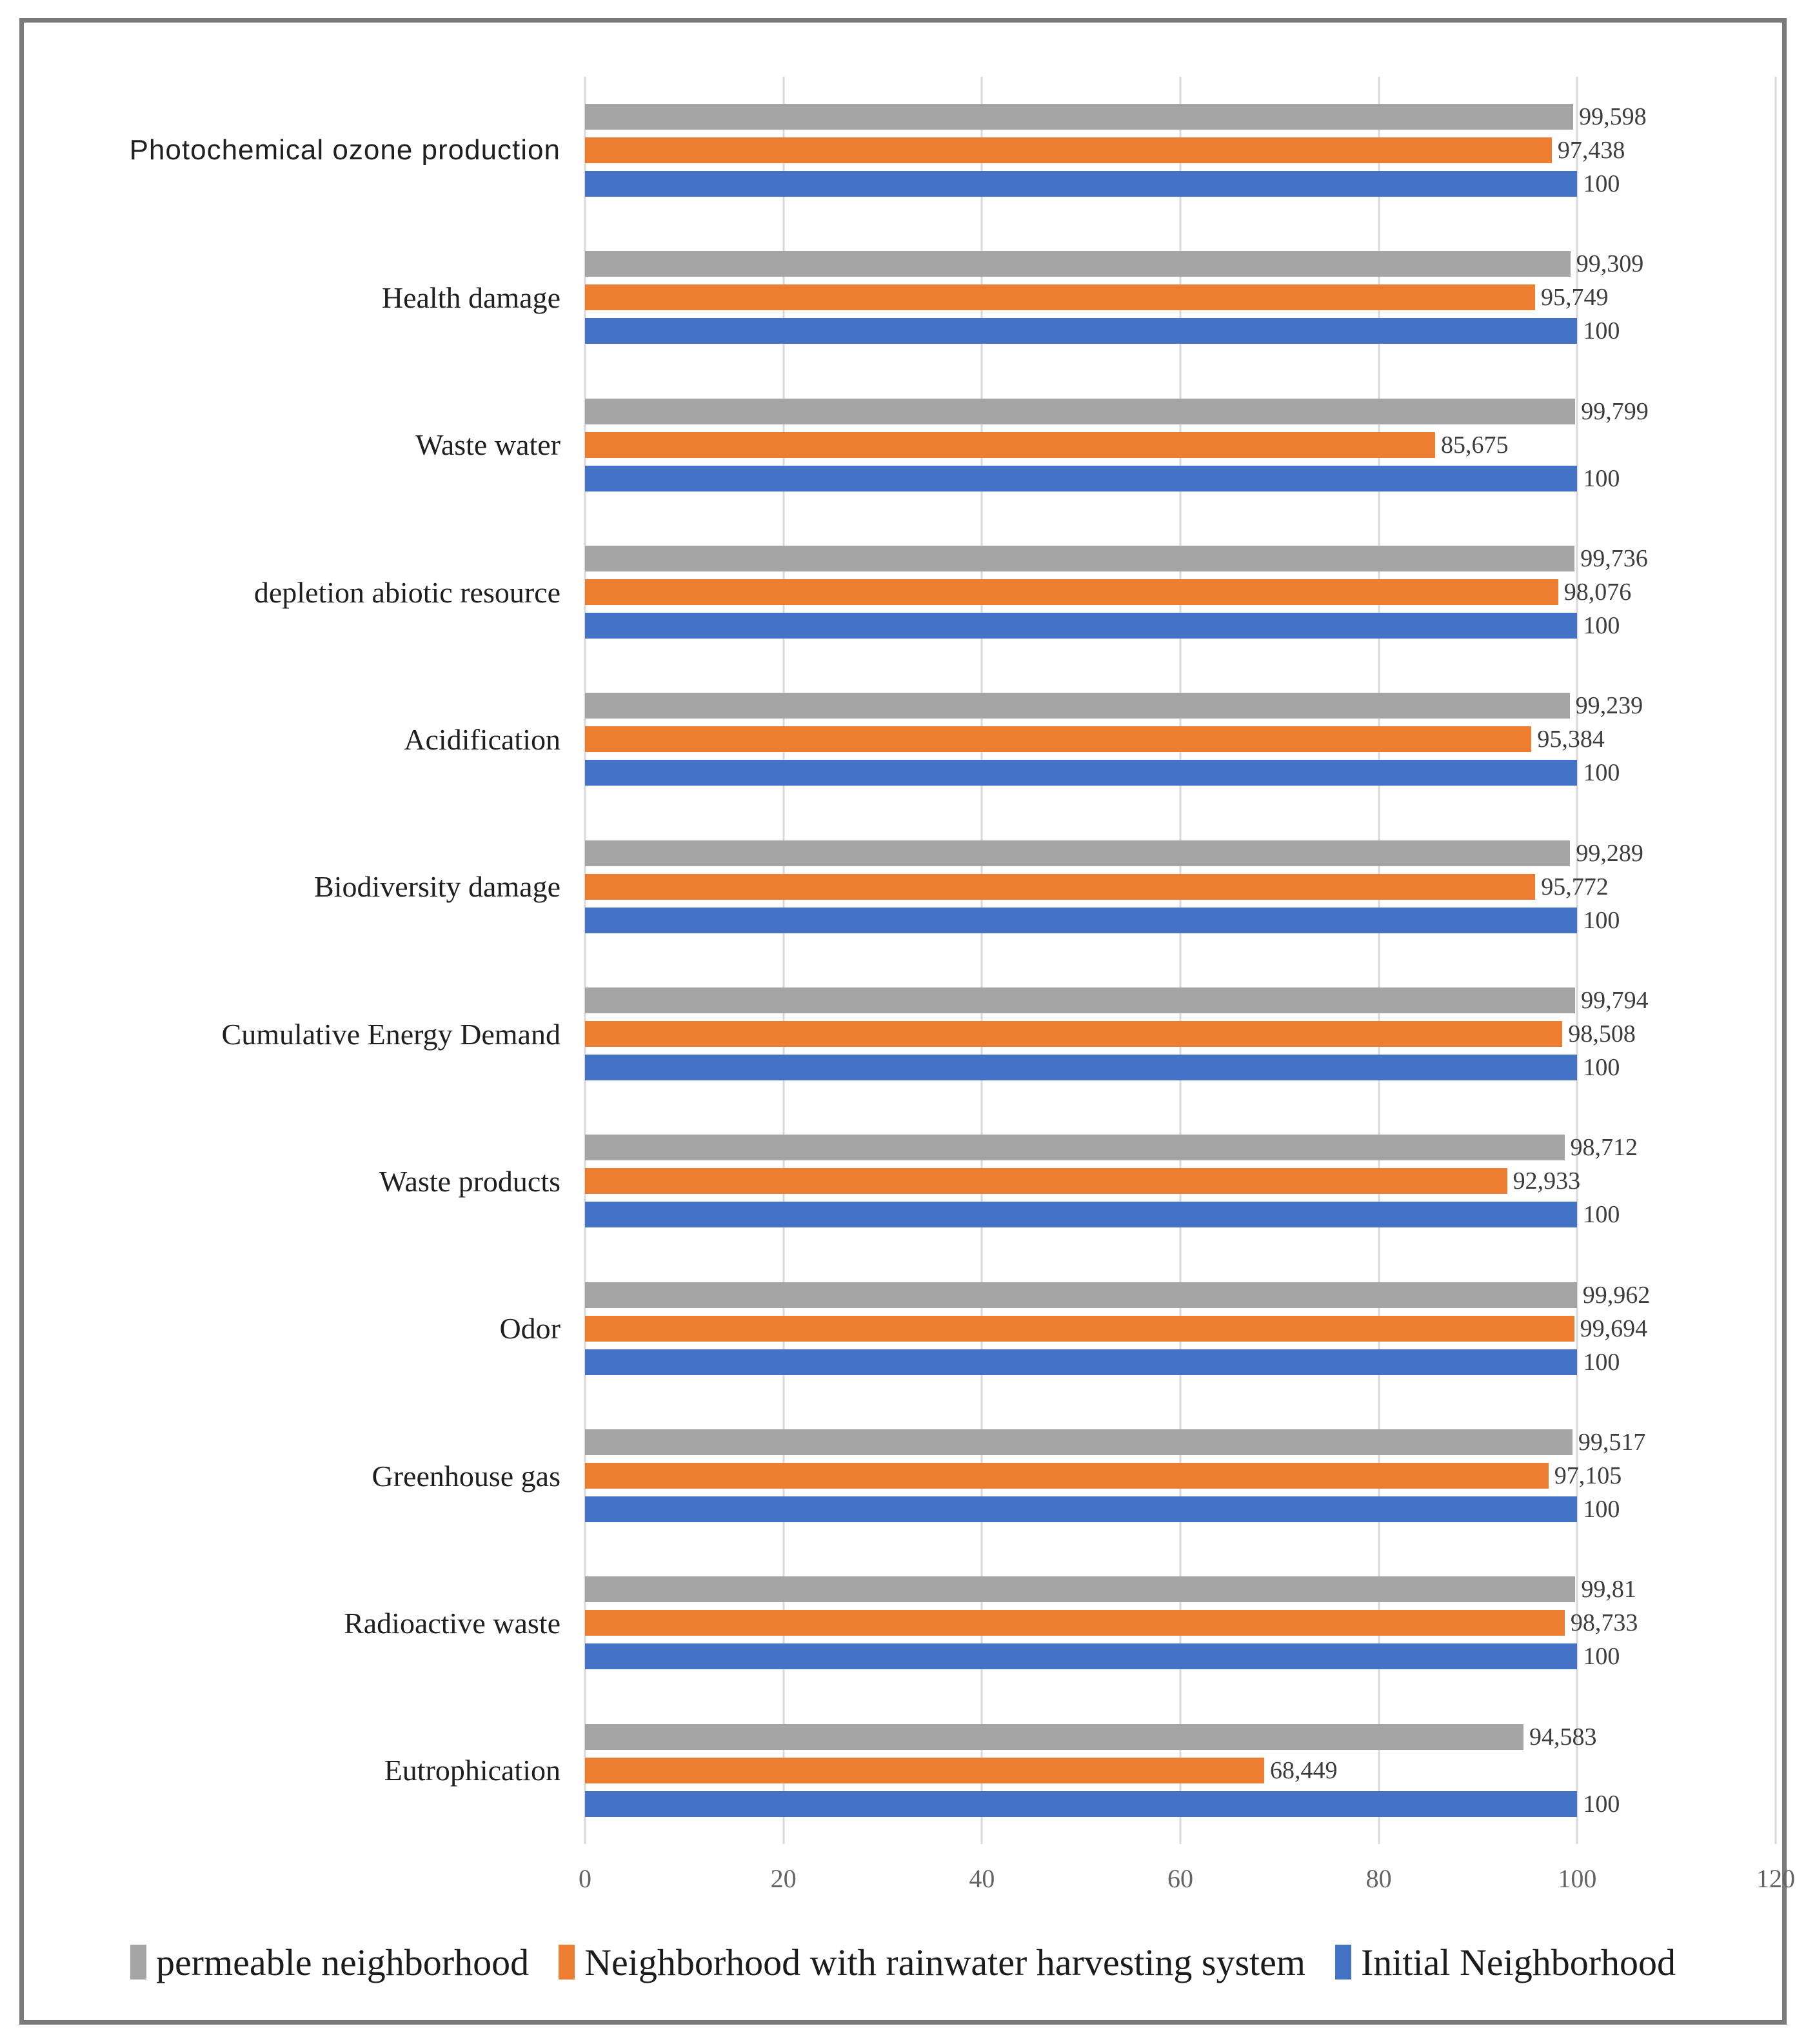 The image size is (1806, 2044). I want to click on bar-group: 98,712 92,933 100, so click(1181, 1181).